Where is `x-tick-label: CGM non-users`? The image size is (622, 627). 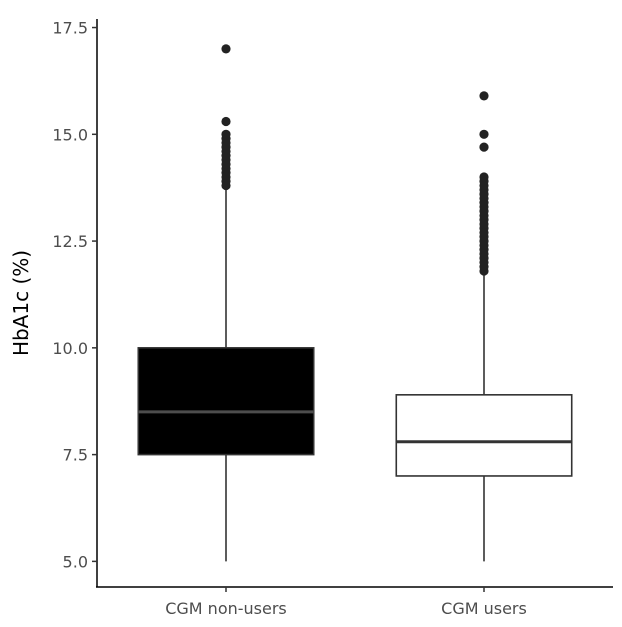
x-tick-label: CGM non-users is located at coordinates (226, 608).